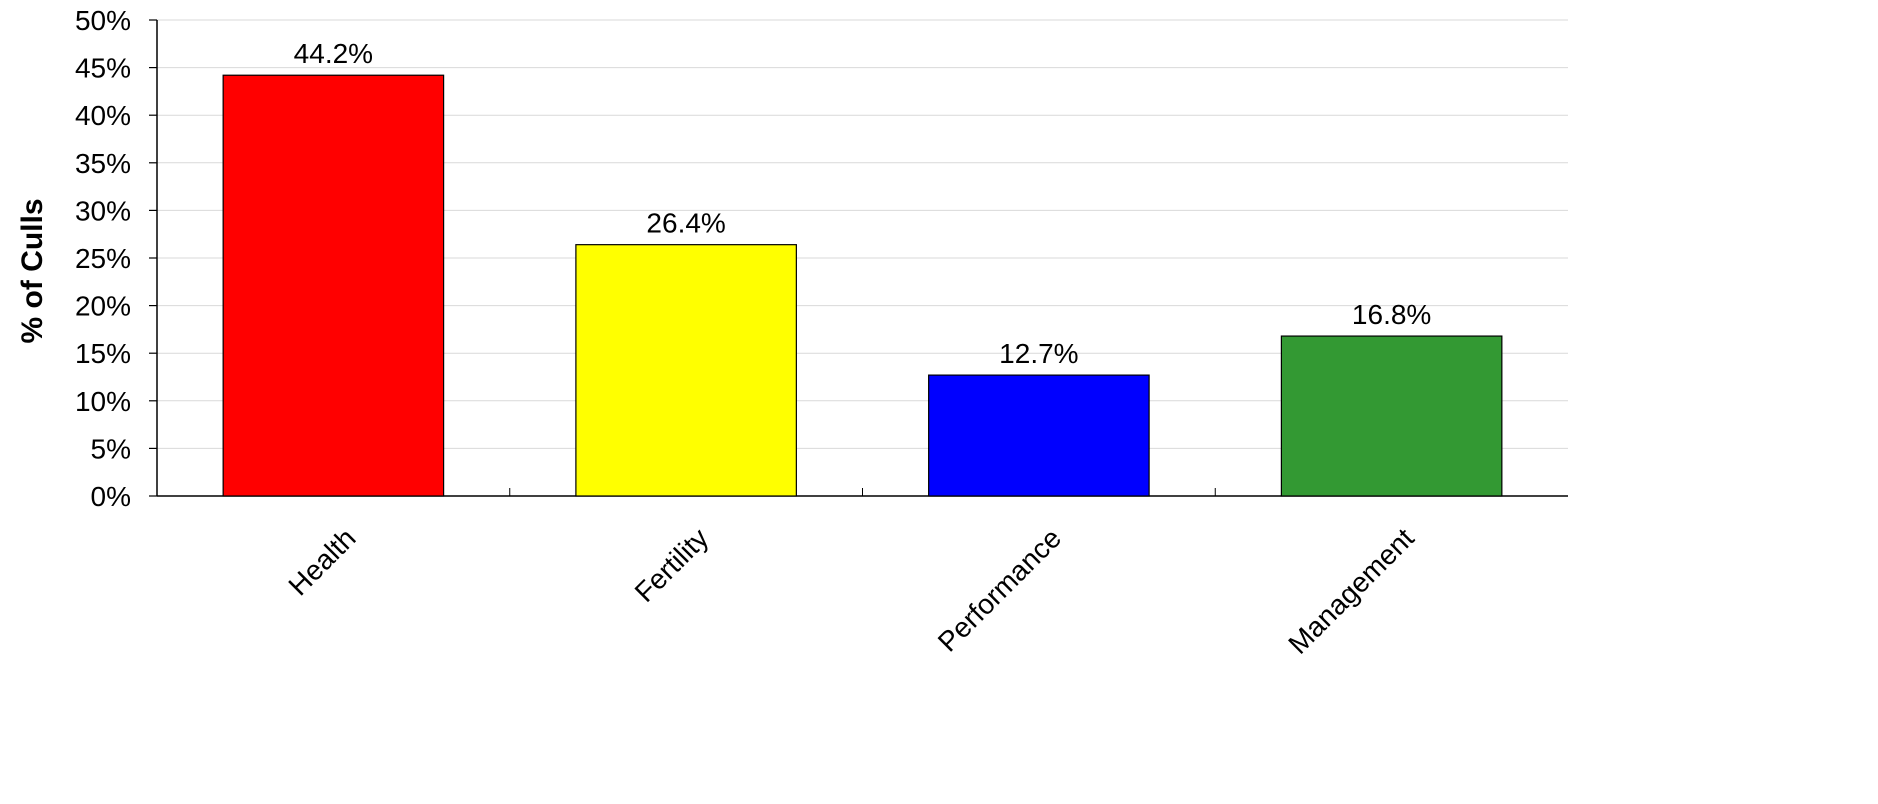  Describe the element at coordinates (999, 589) in the screenshot. I see `x-tick-label: Performance` at that location.